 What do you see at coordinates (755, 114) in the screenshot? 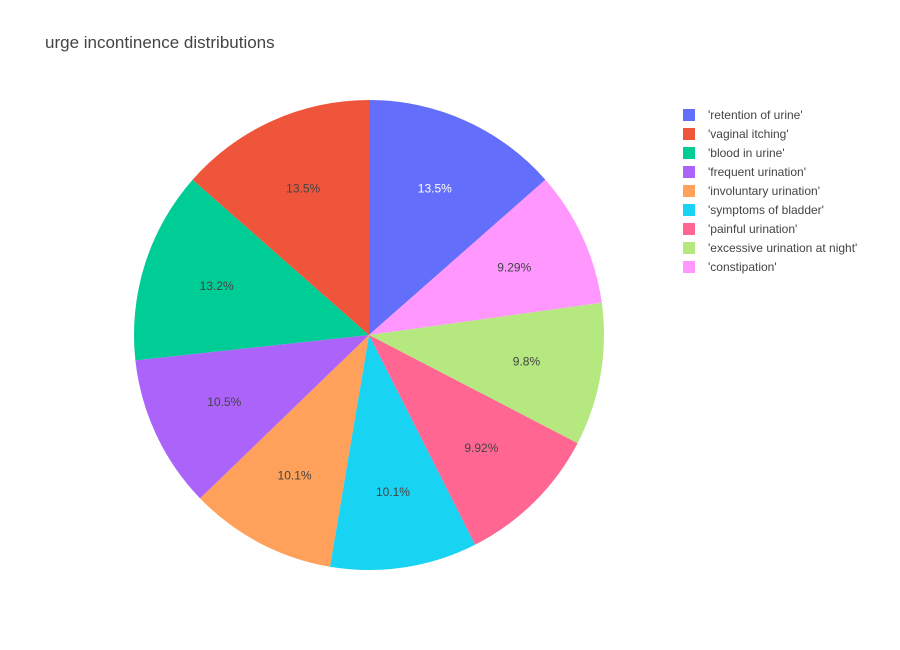
I see `legend-label: 'retention of urine'` at bounding box center [755, 114].